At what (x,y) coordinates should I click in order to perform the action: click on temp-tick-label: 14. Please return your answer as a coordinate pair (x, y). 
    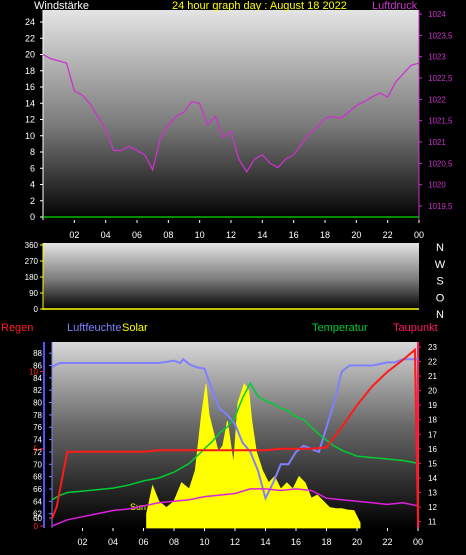
    Looking at the image, I should click on (432, 478).